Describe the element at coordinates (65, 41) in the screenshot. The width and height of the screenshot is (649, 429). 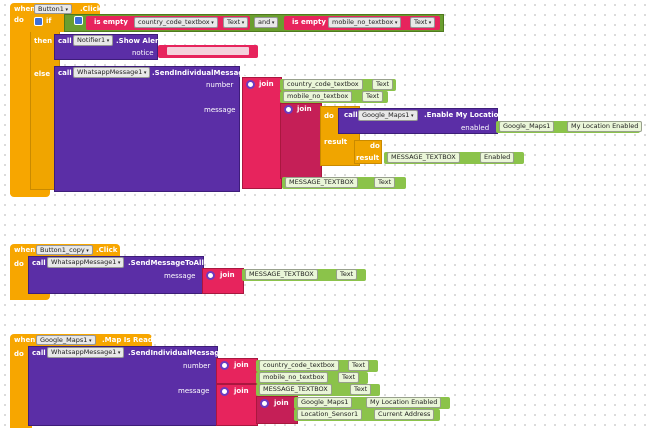
I see `call-label: call` at that location.